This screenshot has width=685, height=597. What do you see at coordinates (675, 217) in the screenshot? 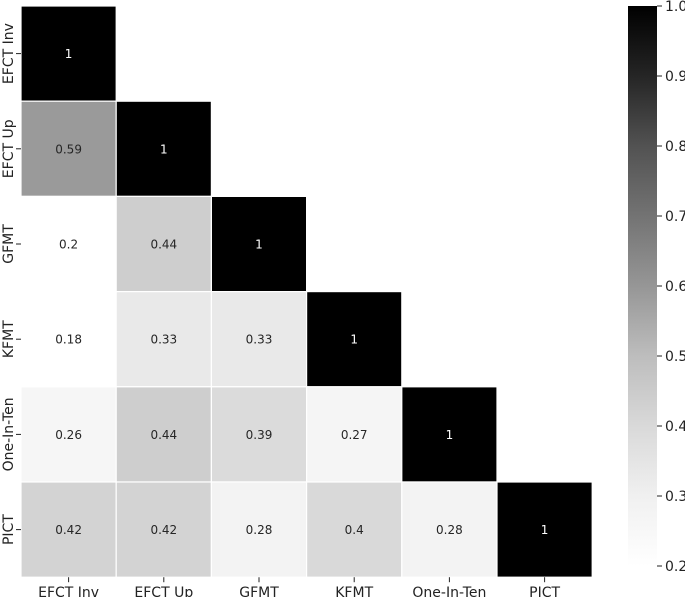
I see `colorbar-tick-label: 0.7` at bounding box center [675, 217].